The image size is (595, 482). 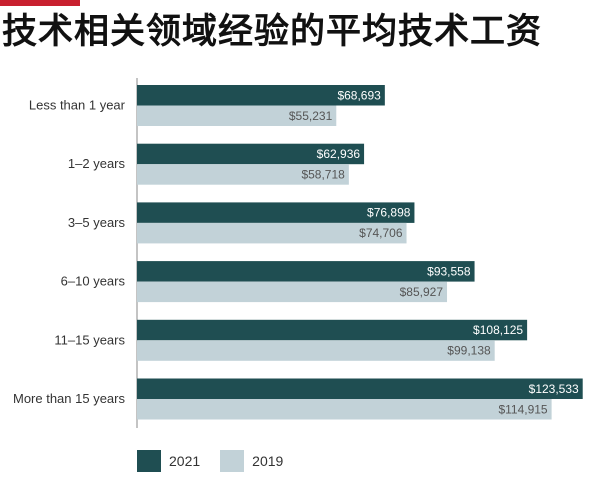 I want to click on data-label-2021: $62,936, so click(x=339, y=154).